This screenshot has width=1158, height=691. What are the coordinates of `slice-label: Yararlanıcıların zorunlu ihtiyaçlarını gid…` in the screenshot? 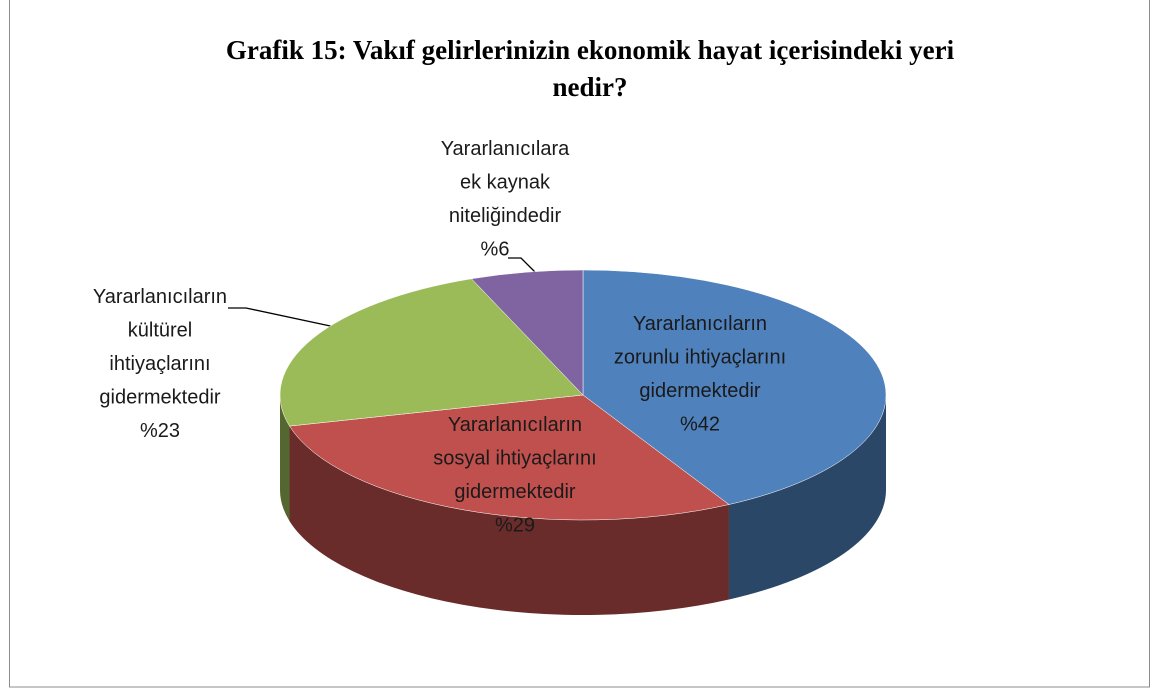 It's located at (700, 357).